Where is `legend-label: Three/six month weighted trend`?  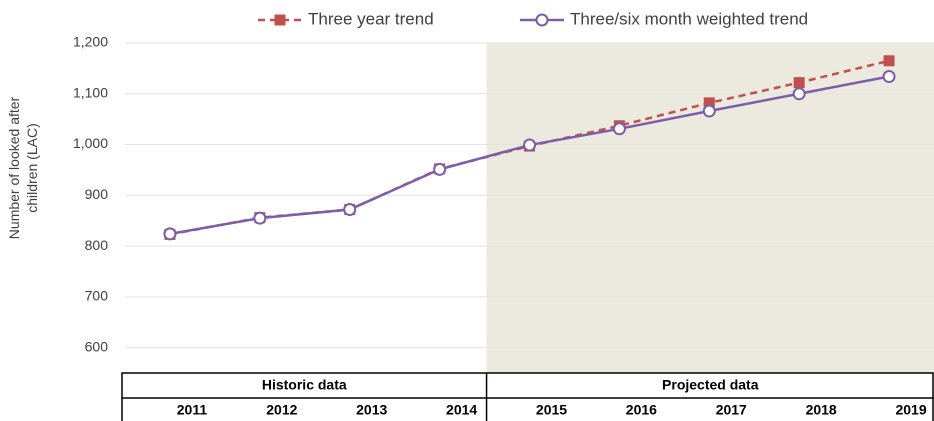
legend-label: Three/six month weighted trend is located at coordinates (689, 18).